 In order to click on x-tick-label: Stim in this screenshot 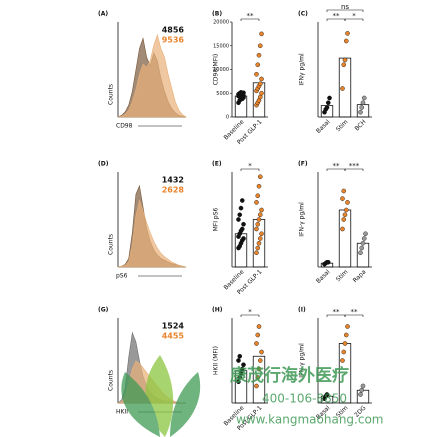, I will do `click(342, 125)`.